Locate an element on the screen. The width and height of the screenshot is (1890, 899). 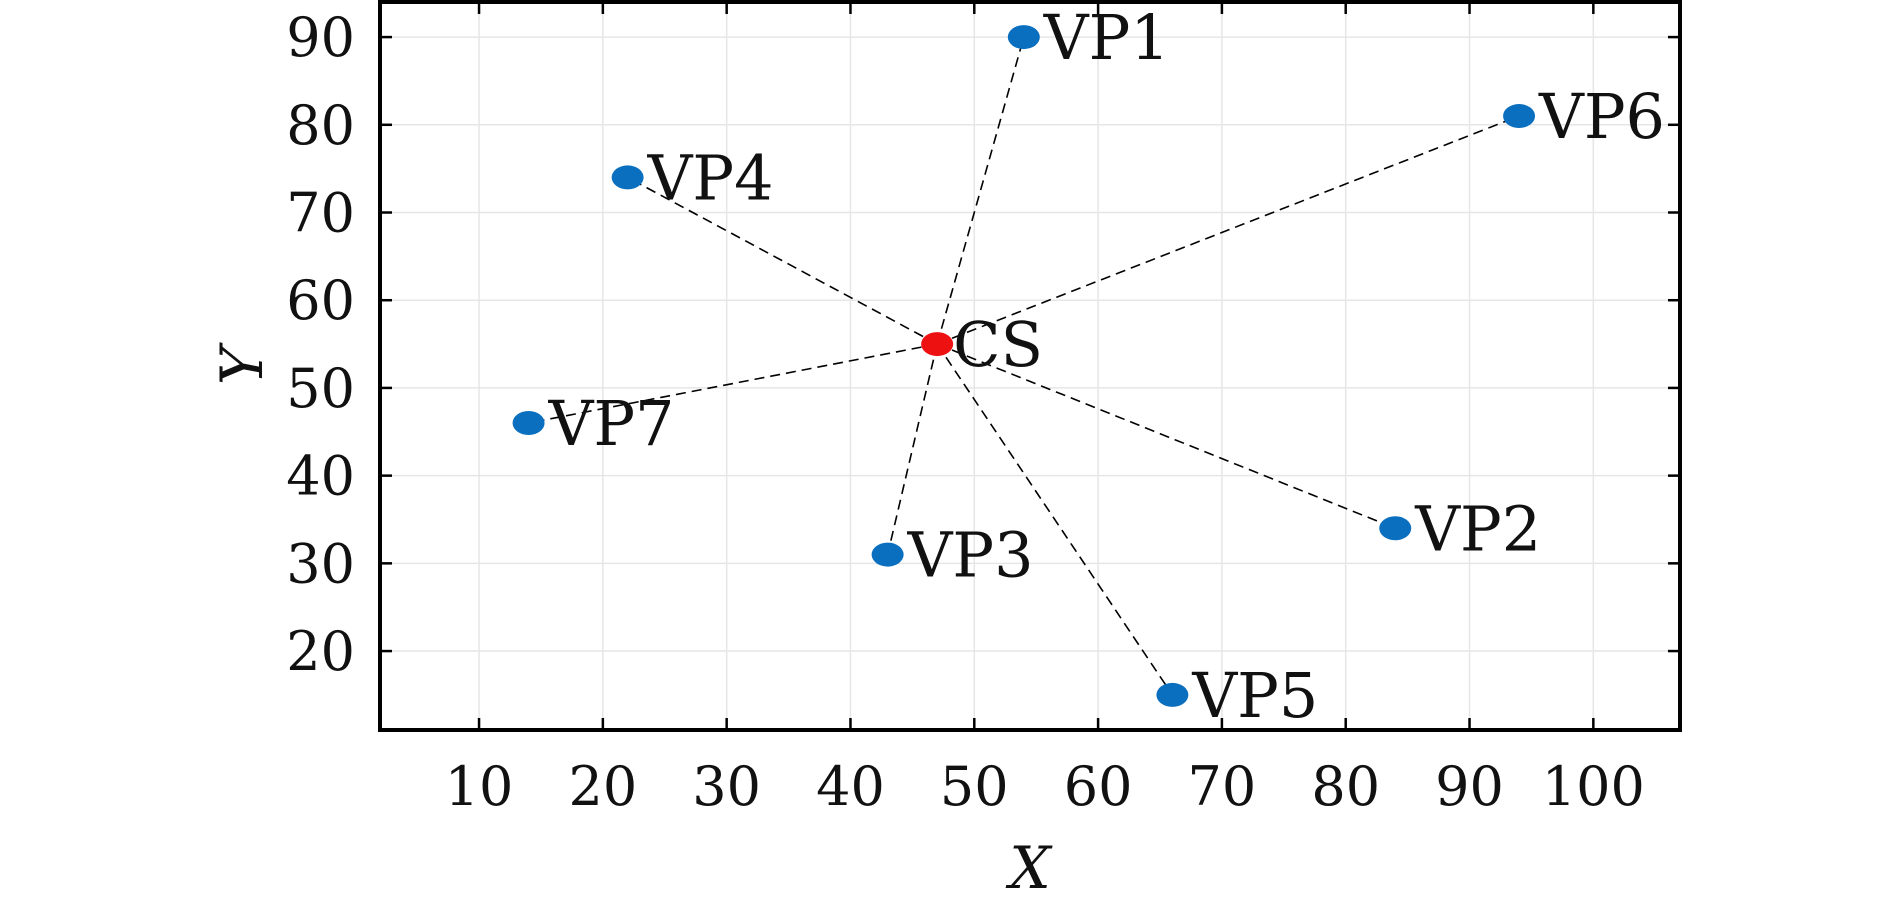
point-vp3 is located at coordinates (887, 554).